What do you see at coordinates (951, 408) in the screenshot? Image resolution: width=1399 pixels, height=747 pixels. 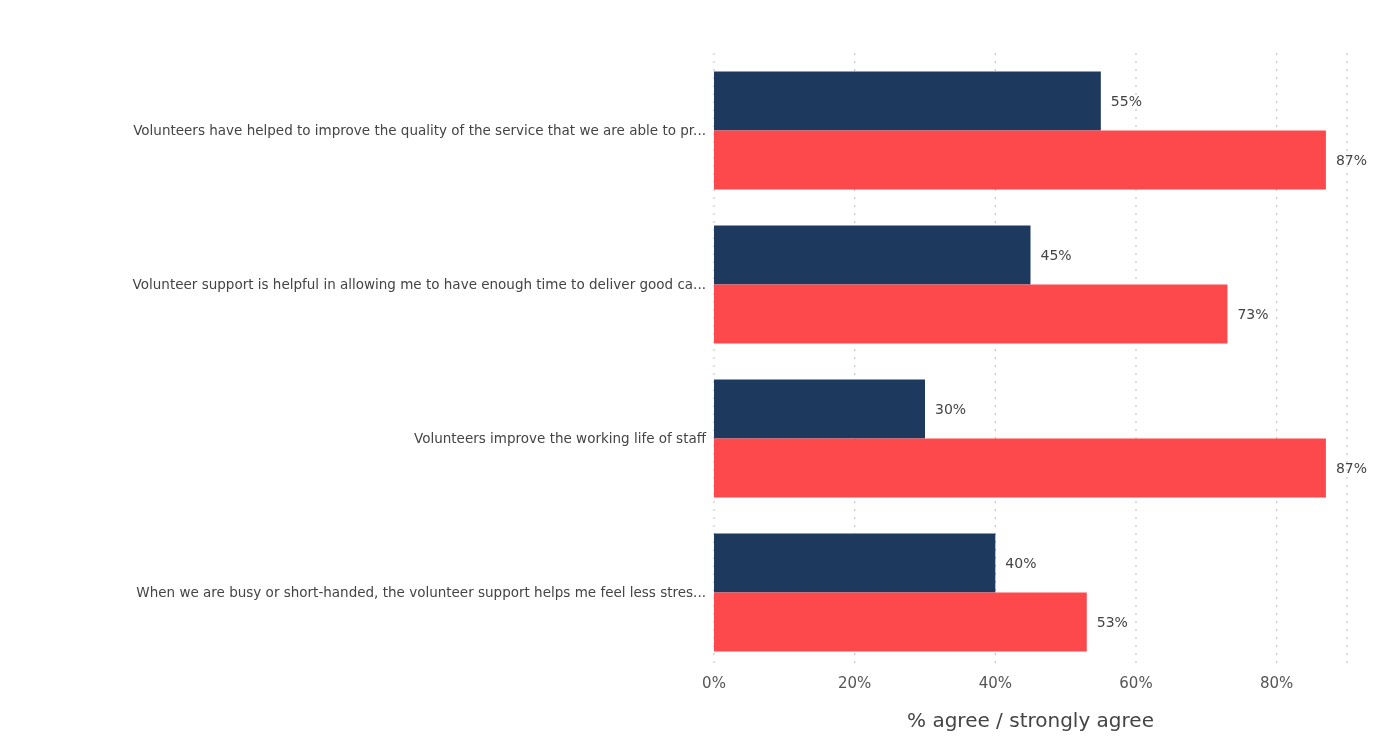 I see `data-label: 30%` at bounding box center [951, 408].